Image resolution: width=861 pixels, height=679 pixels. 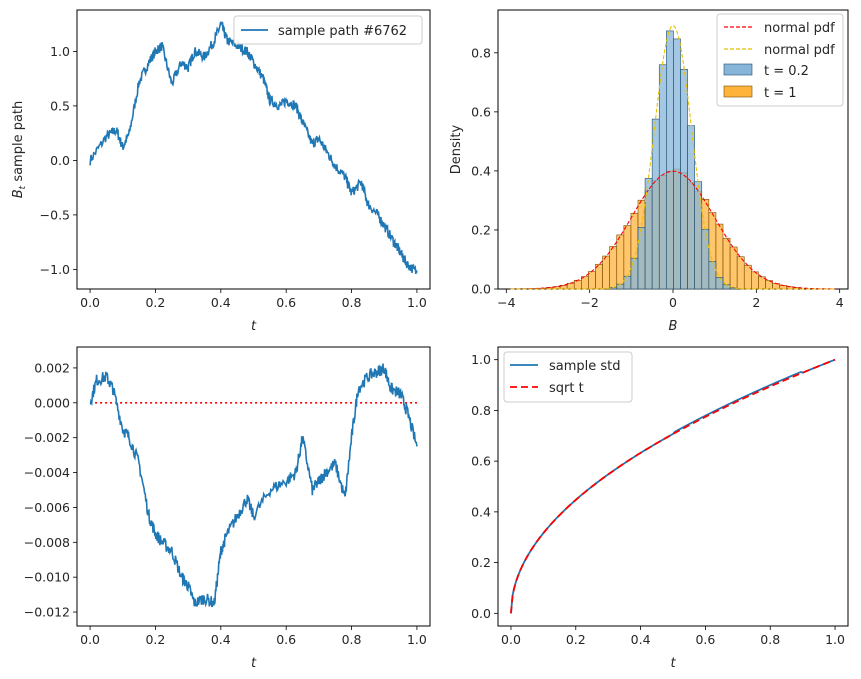 What do you see at coordinates (47, 612) in the screenshot?
I see `y-tick-label: −0.012` at bounding box center [47, 612].